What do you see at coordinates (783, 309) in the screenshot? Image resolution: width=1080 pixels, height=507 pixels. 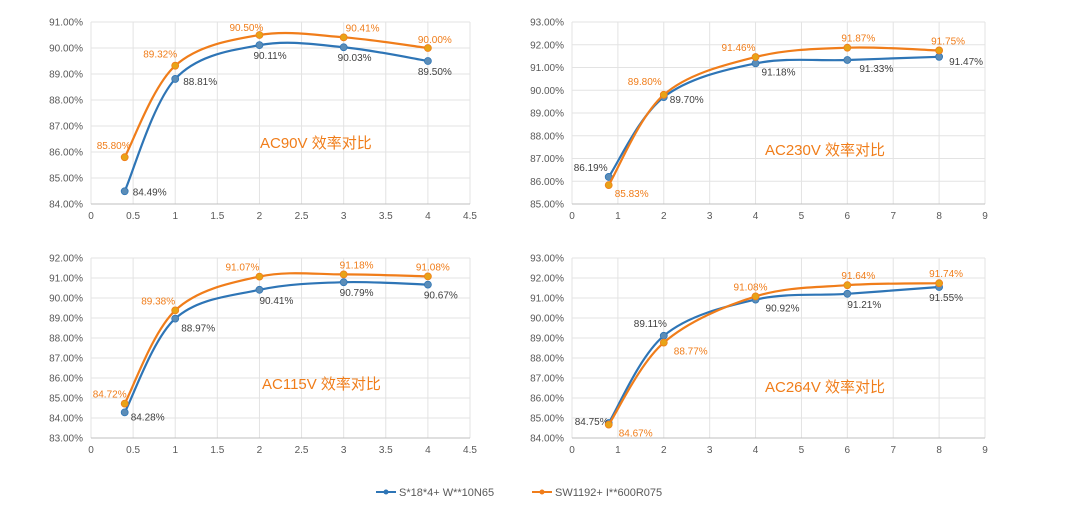 I see `data-label: 90.92%` at bounding box center [783, 309].